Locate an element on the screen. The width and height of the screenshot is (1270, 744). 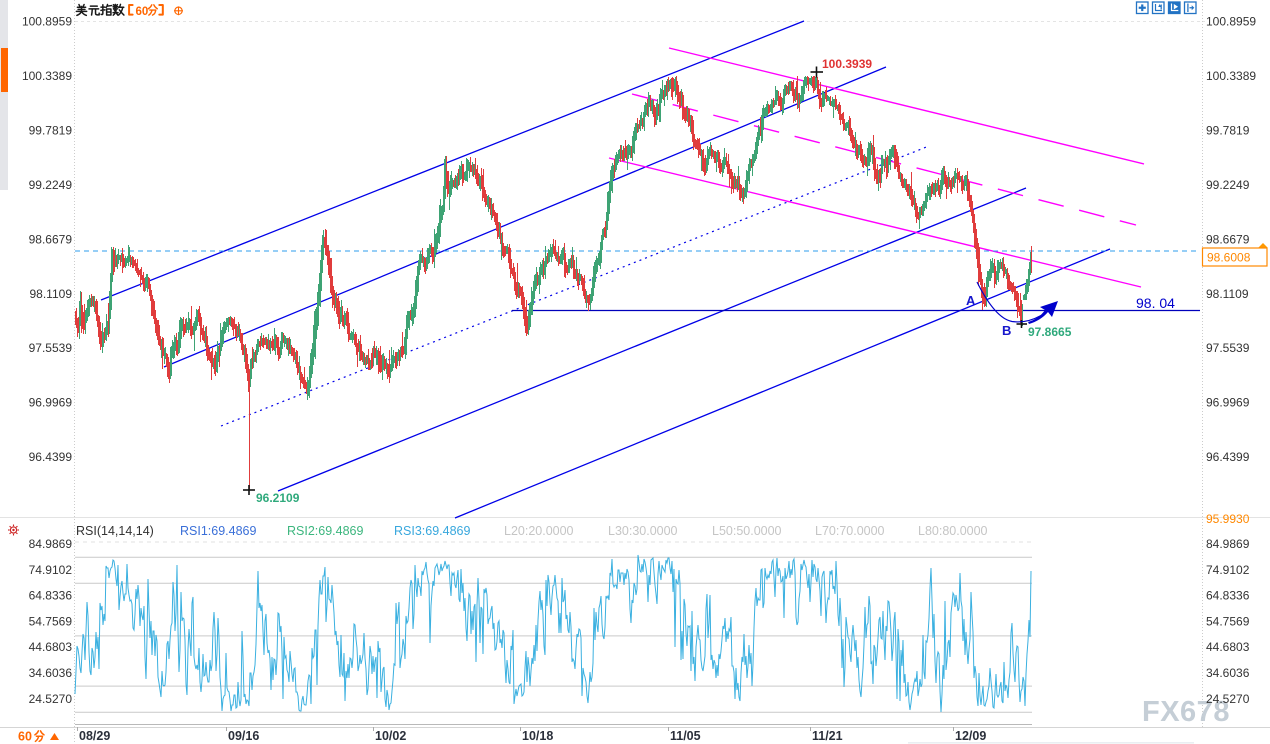
svg-text: FX678 is located at coordinates (1186, 712).